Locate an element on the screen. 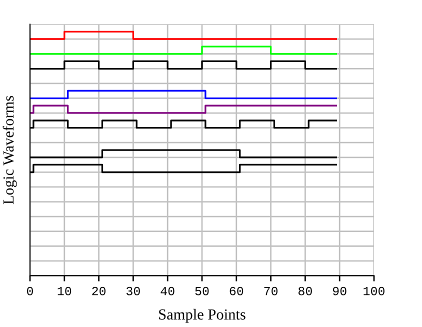  x-tick-label: 50 is located at coordinates (202, 291).